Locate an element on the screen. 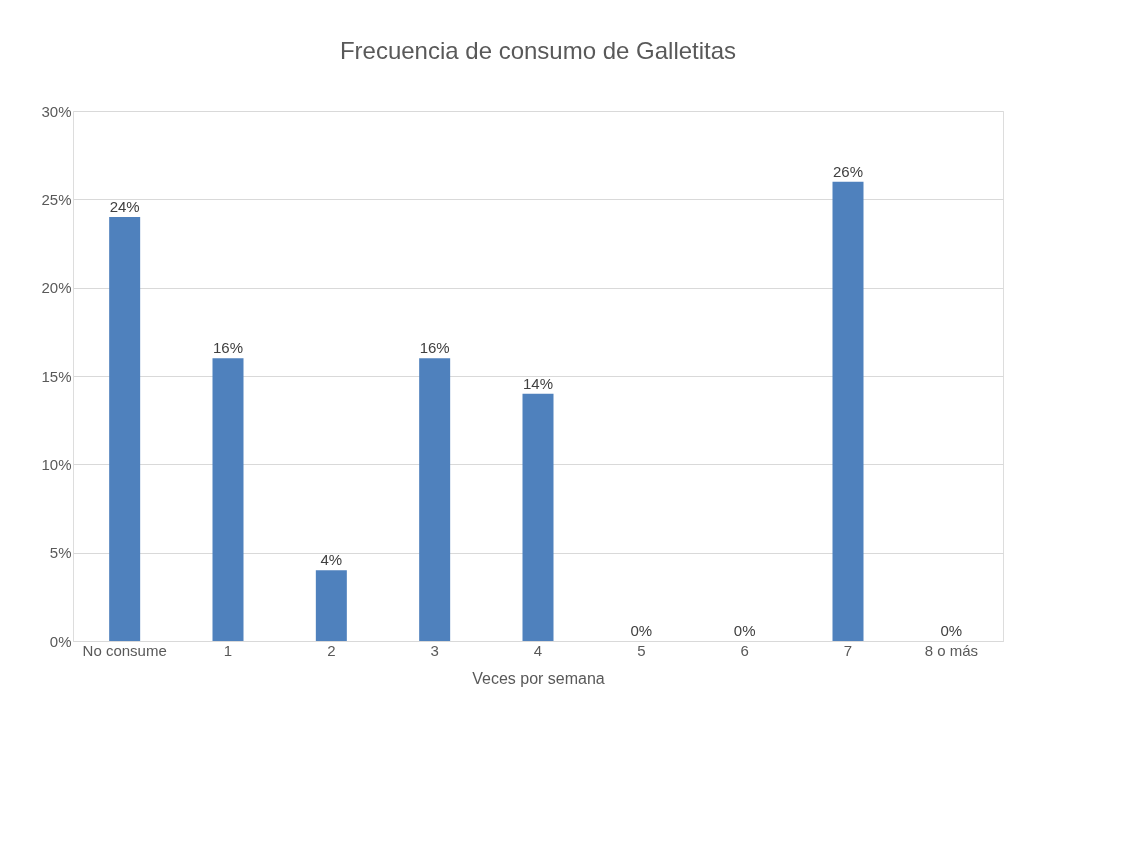  x-tick-label: 3 is located at coordinates (434, 650).